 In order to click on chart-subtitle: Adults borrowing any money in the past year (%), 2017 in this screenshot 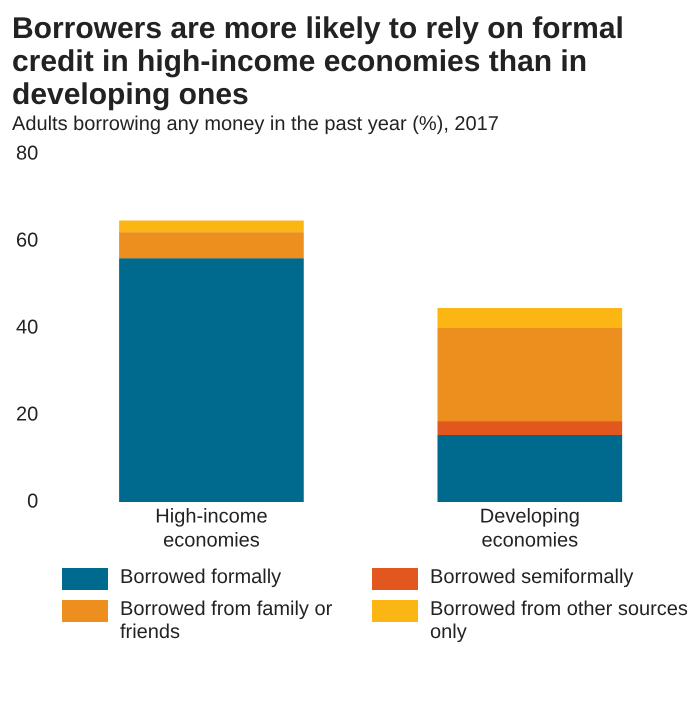, I will do `click(256, 124)`.